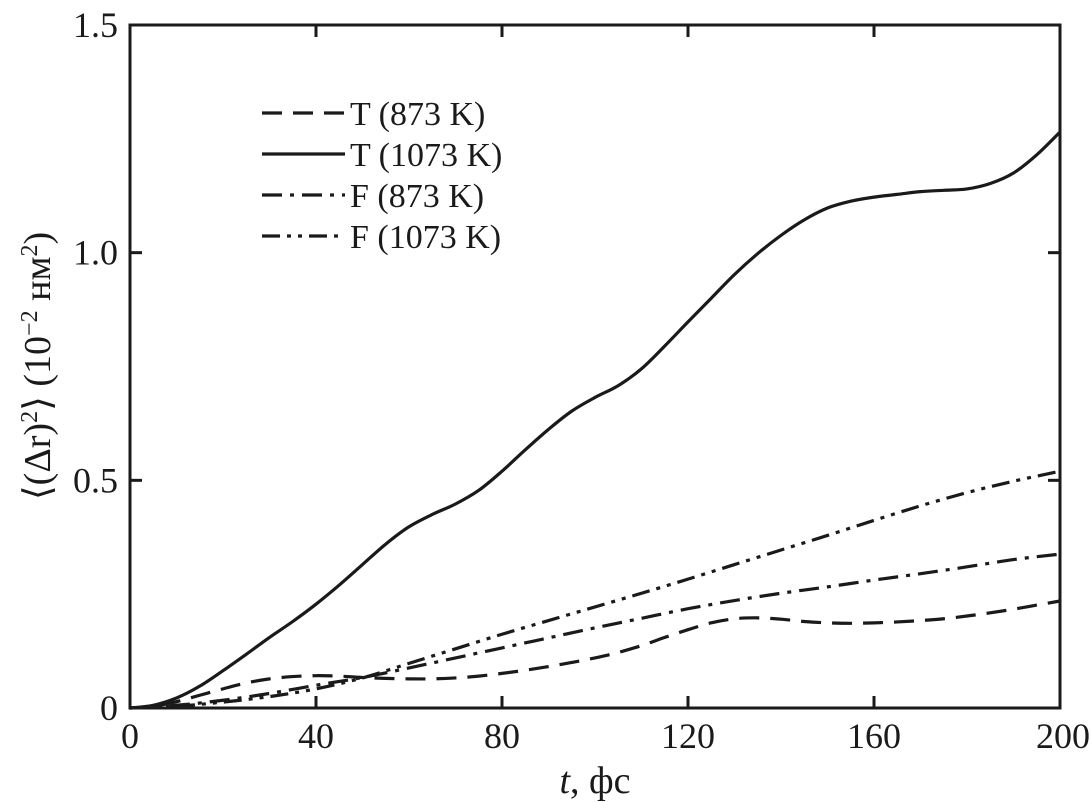 The image size is (1092, 802). I want to click on y-axis-title-sup3: 2, so click(30, 251).